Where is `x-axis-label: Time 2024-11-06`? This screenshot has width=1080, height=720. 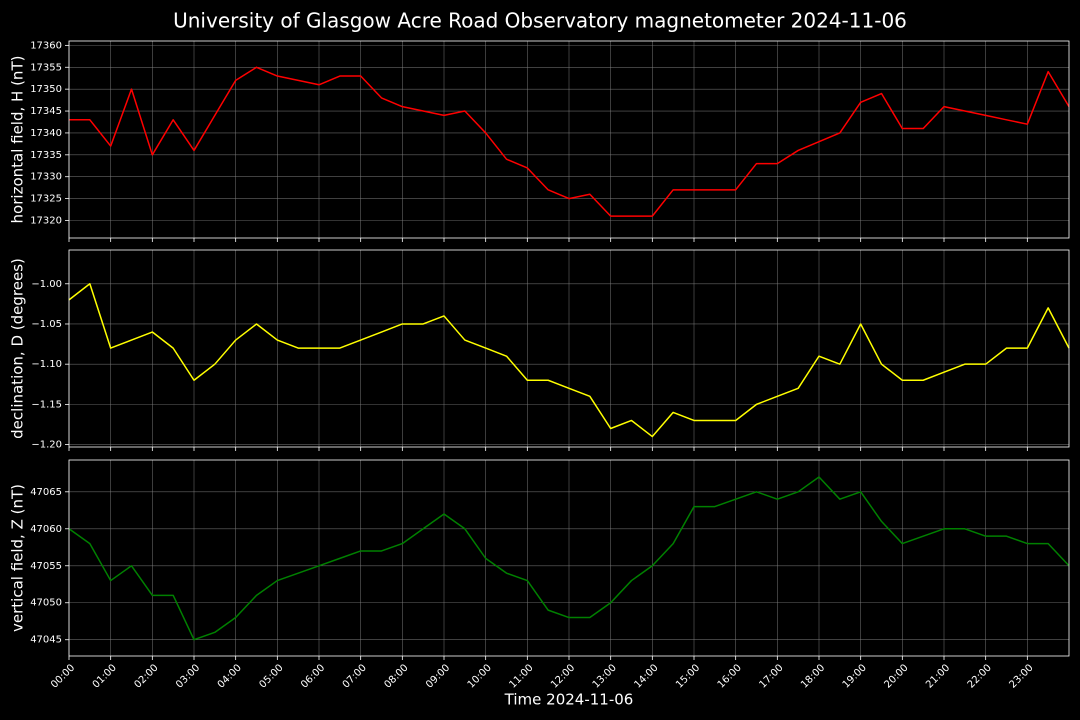 x-axis-label: Time 2024-11-06 is located at coordinates (569, 700).